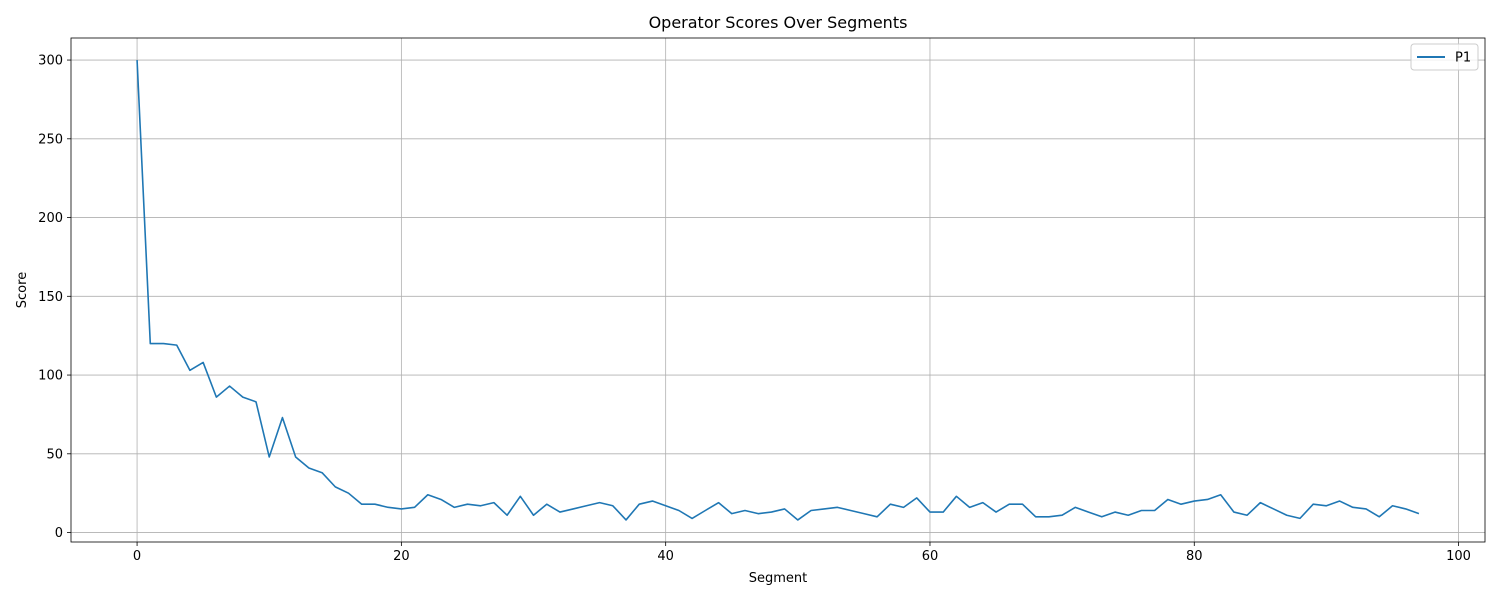  Describe the element at coordinates (50, 297) in the screenshot. I see `y-tick-label: 150` at that location.